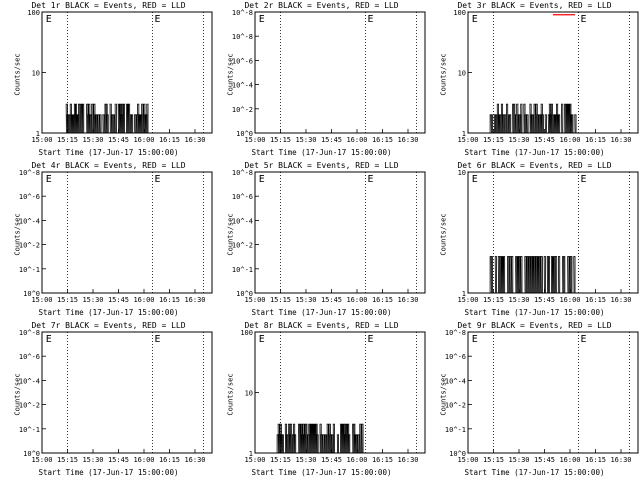 This screenshot has height=480, width=640. What do you see at coordinates (321, 5) in the screenshot?
I see `panel-title: Det 2r BLACK = Events, RED = LLD` at bounding box center [321, 5].